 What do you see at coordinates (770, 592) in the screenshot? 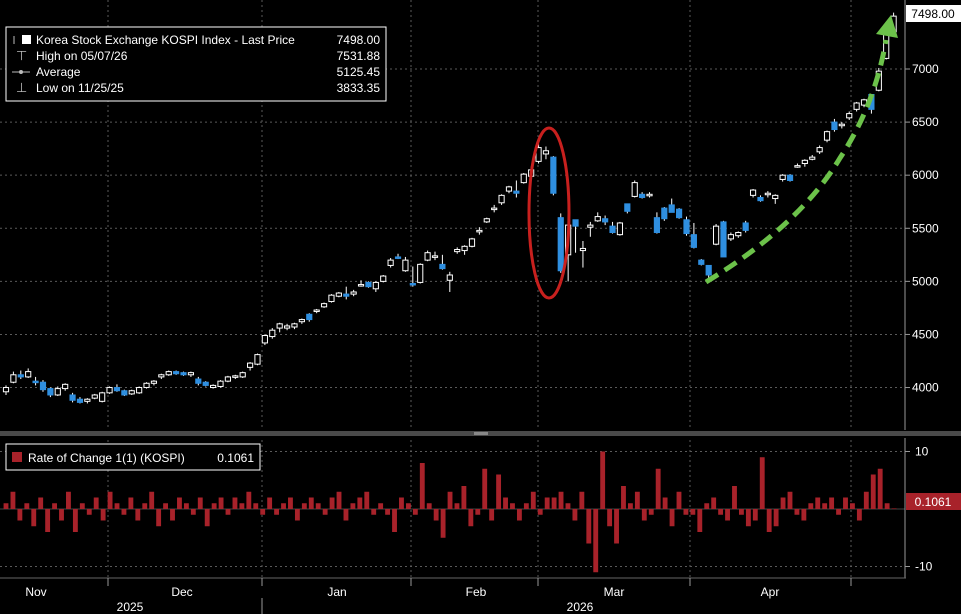
I see `month-label: Apr` at bounding box center [770, 592].